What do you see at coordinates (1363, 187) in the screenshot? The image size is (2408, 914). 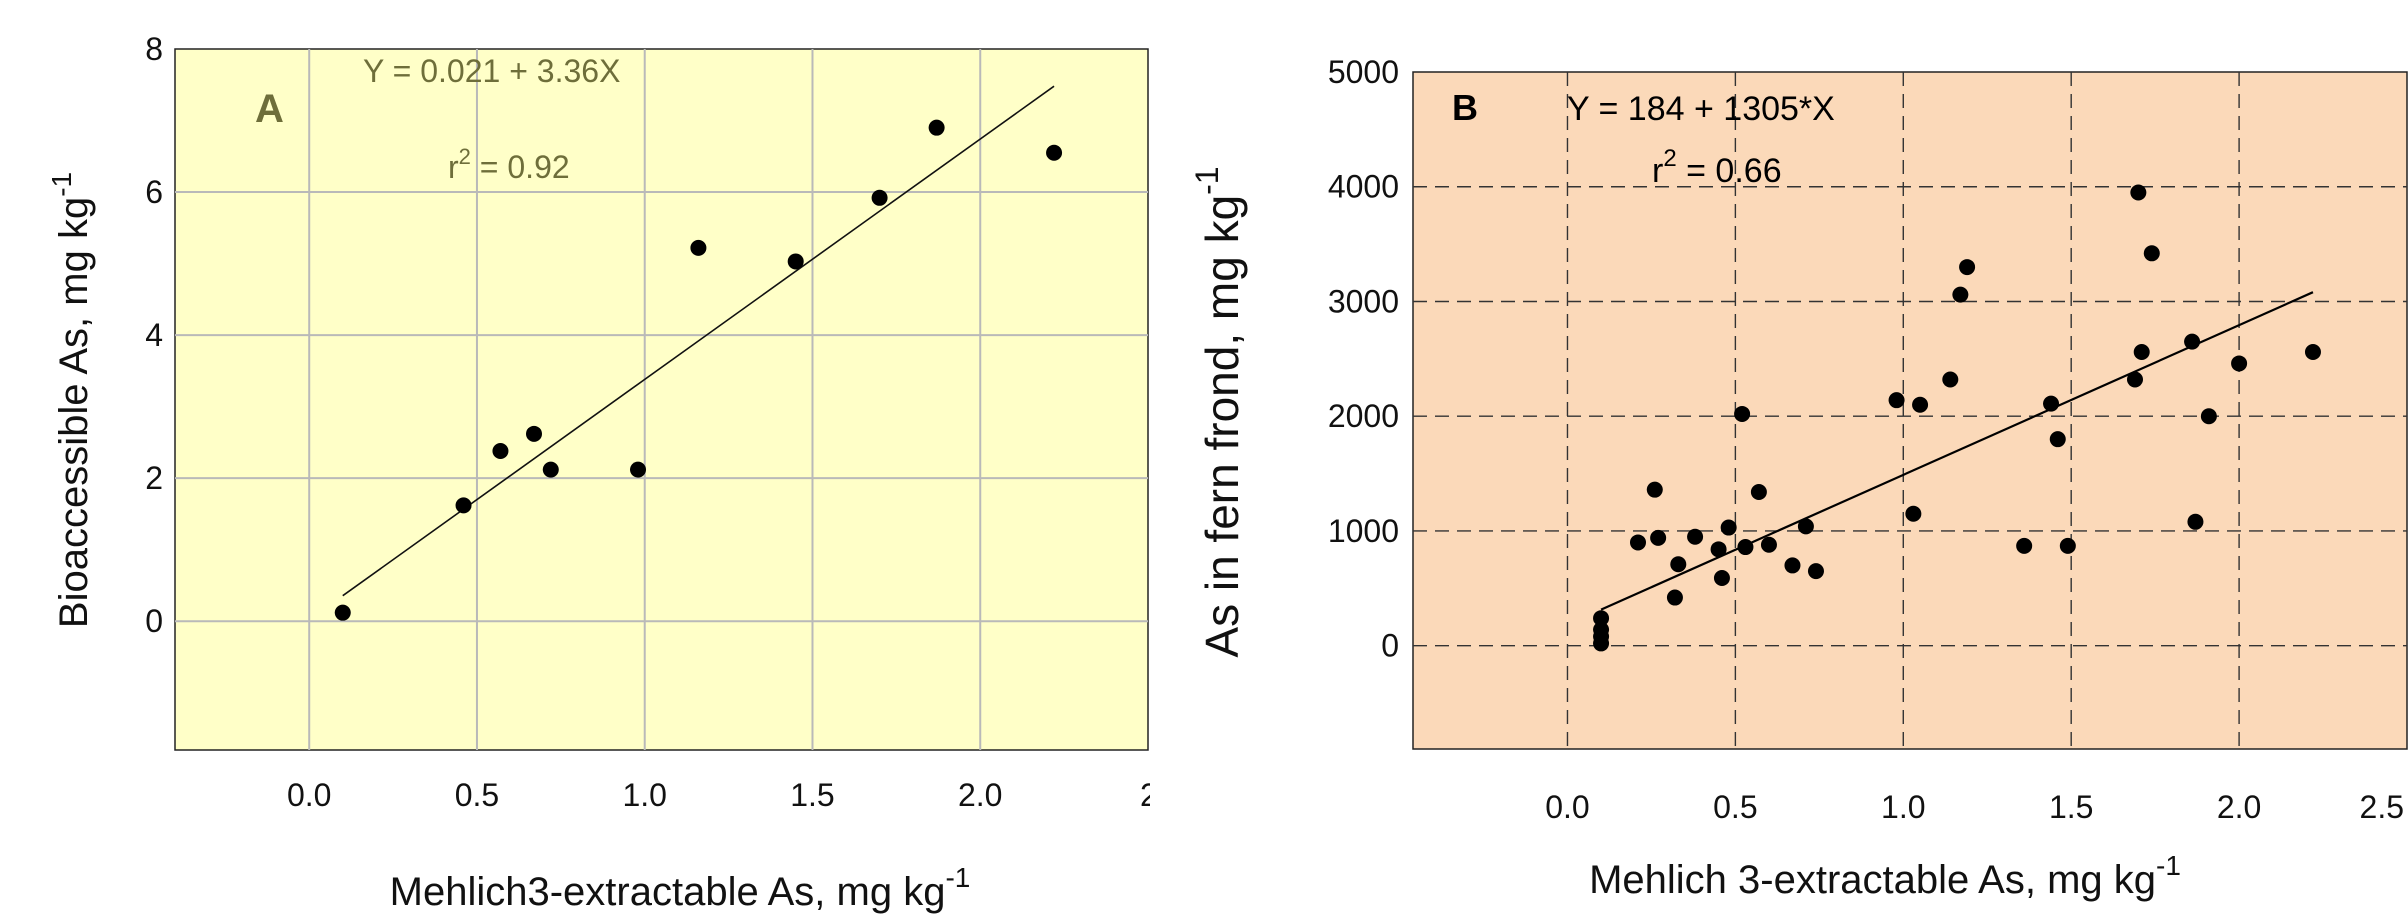 I see `y-tick-label: 4000` at bounding box center [1363, 187].